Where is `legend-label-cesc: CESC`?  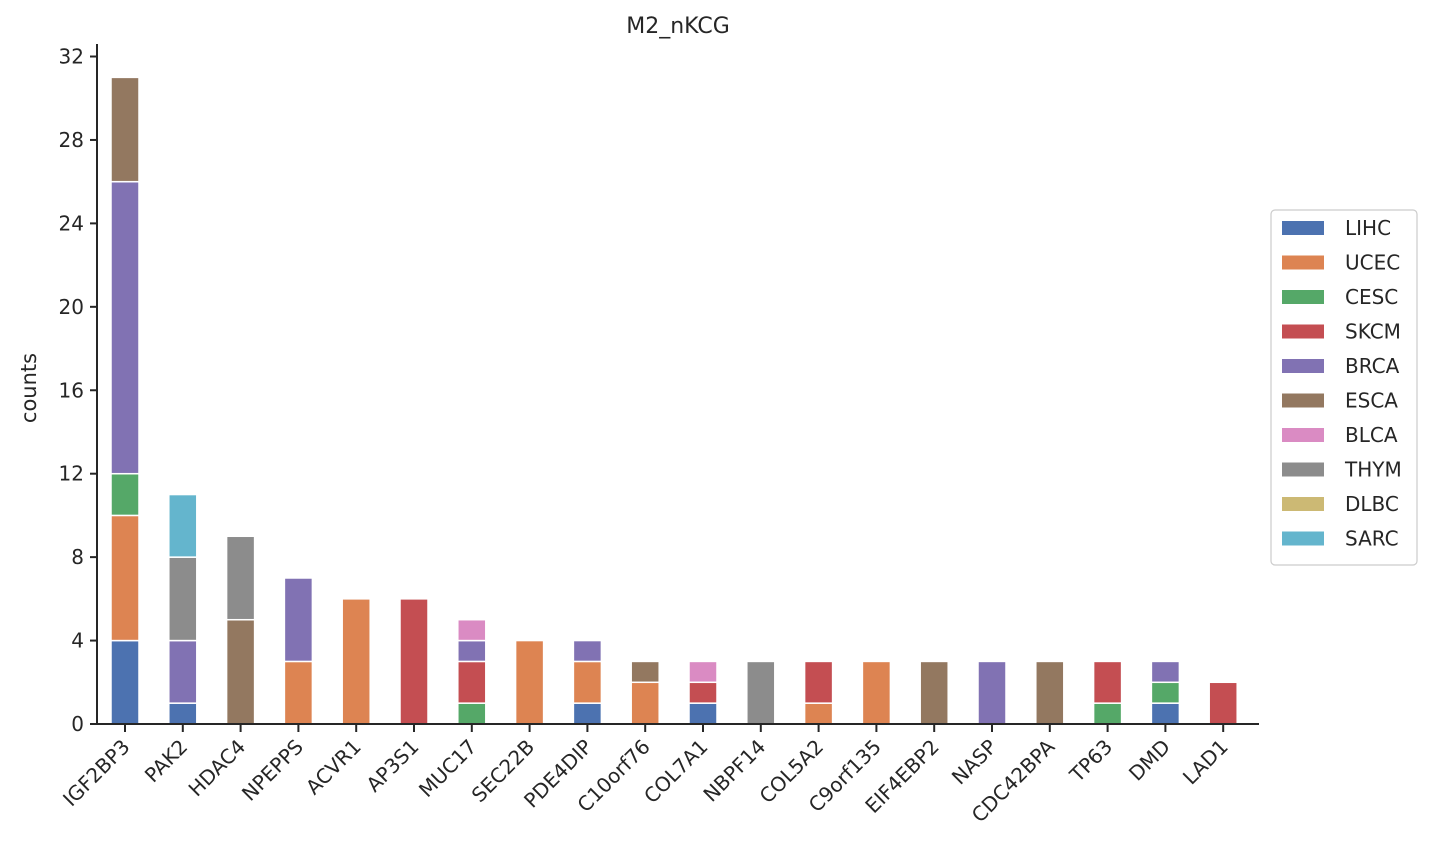
legend-label-cesc: CESC is located at coordinates (1371, 297).